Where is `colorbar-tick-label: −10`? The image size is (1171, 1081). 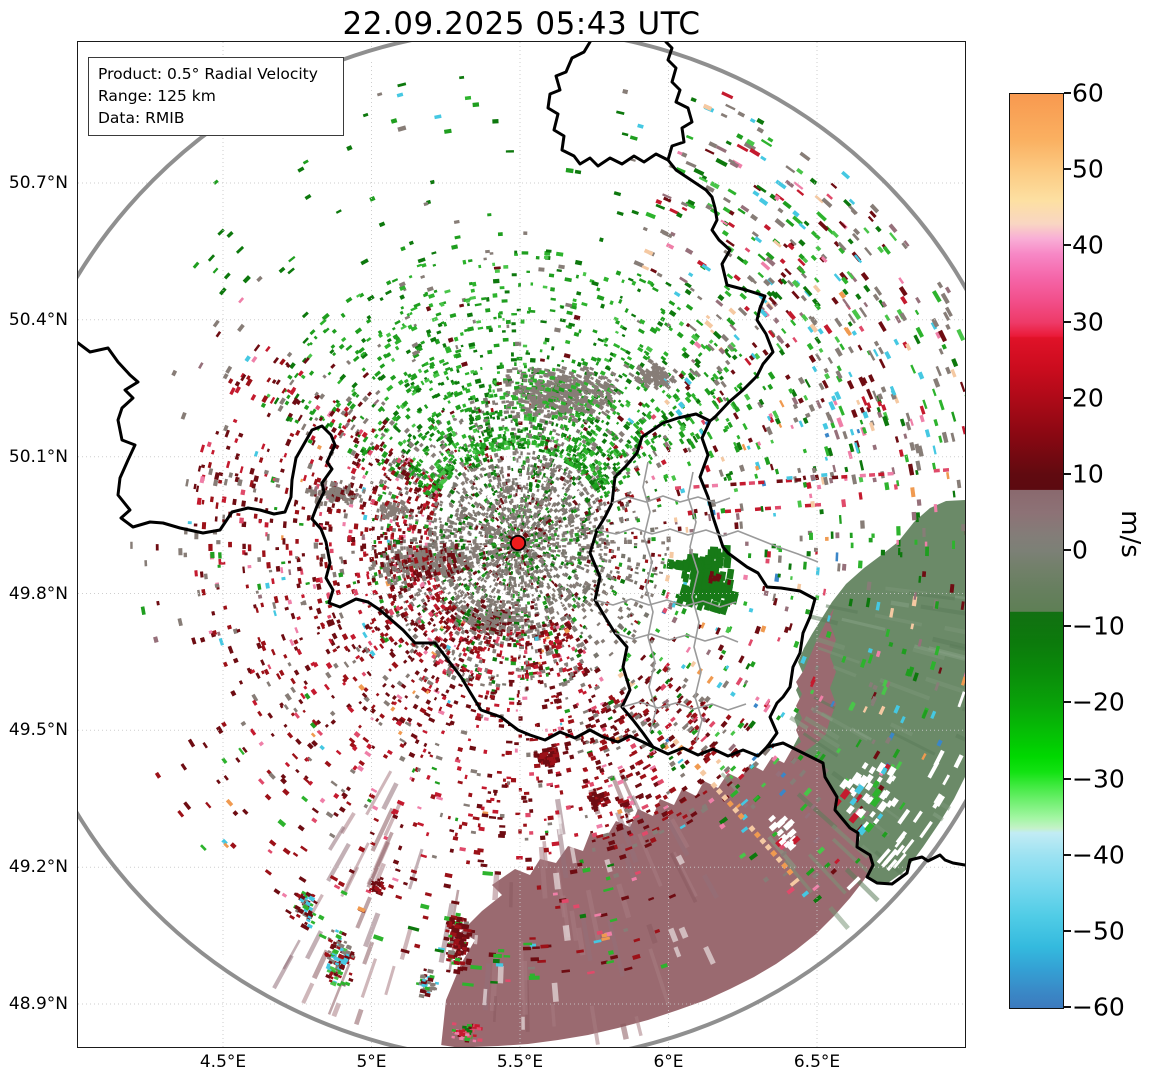 colorbar-tick-label: −10 is located at coordinates (1098, 626).